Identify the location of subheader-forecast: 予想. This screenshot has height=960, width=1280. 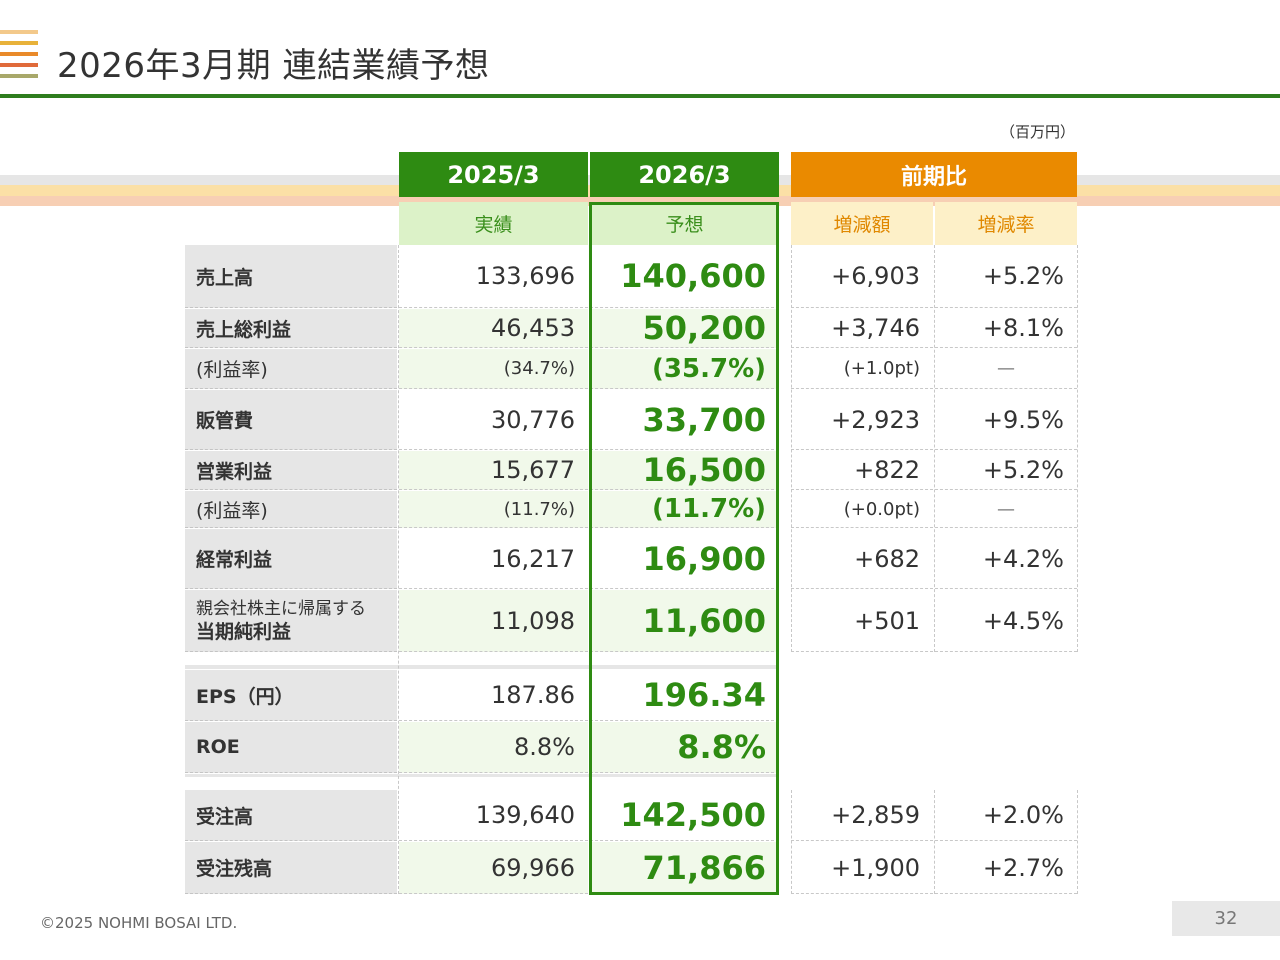
(684, 223).